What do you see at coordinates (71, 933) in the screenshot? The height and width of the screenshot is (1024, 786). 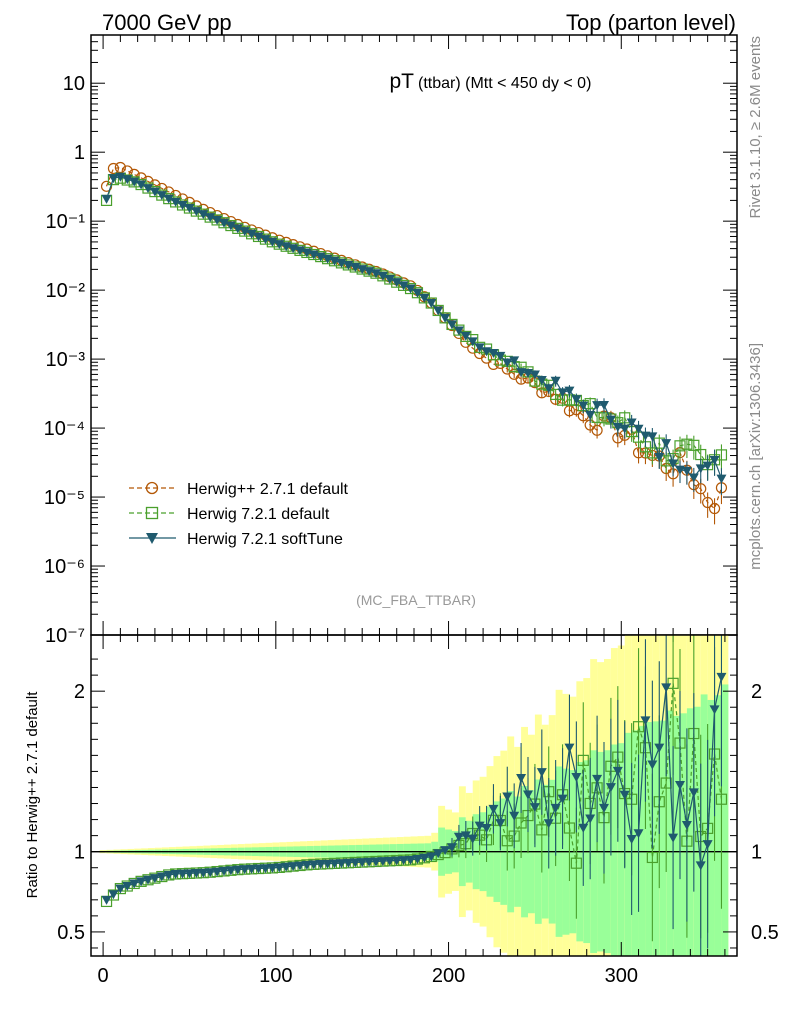 I see `ratio-y-tick-label-left: 0.5` at bounding box center [71, 933].